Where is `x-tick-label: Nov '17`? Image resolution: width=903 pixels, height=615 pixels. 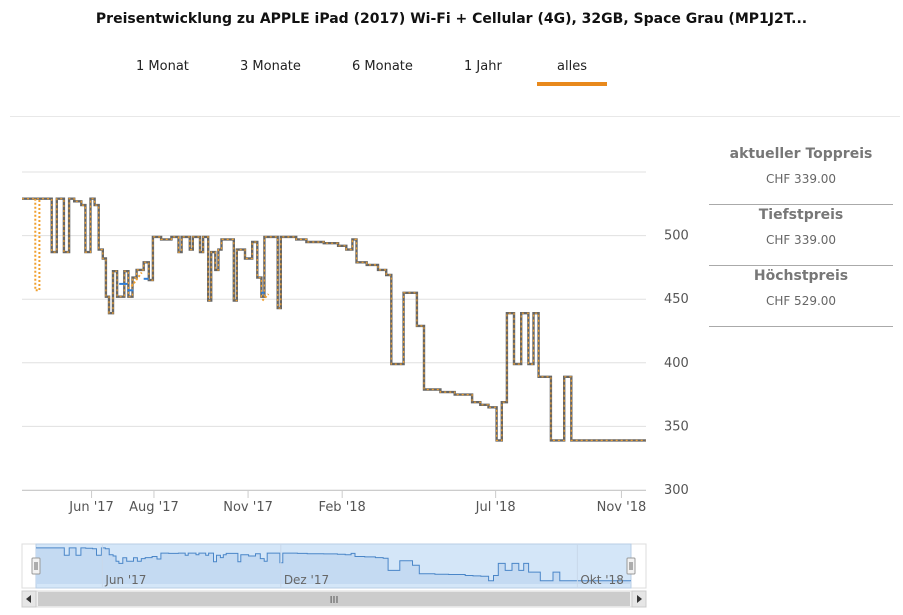 x-tick-label: Nov '17 is located at coordinates (248, 507).